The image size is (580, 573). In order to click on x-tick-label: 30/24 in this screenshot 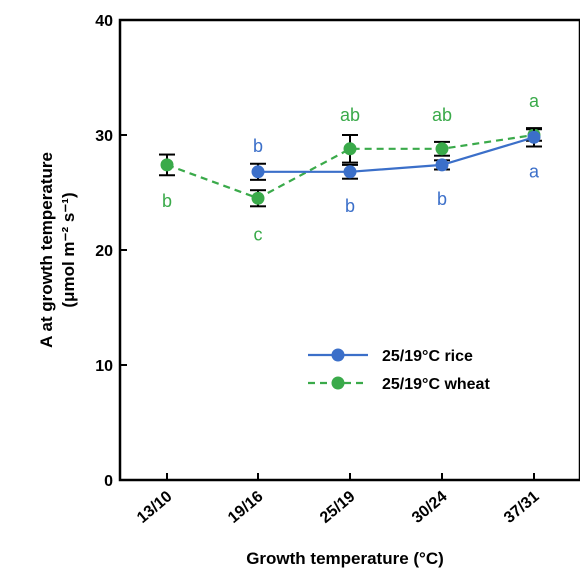, I will do `click(430, 507)`.